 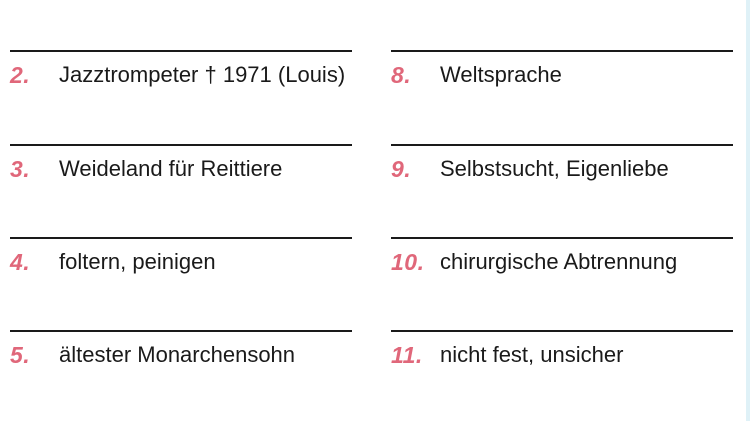 I want to click on clue-number: 8., so click(x=401, y=75).